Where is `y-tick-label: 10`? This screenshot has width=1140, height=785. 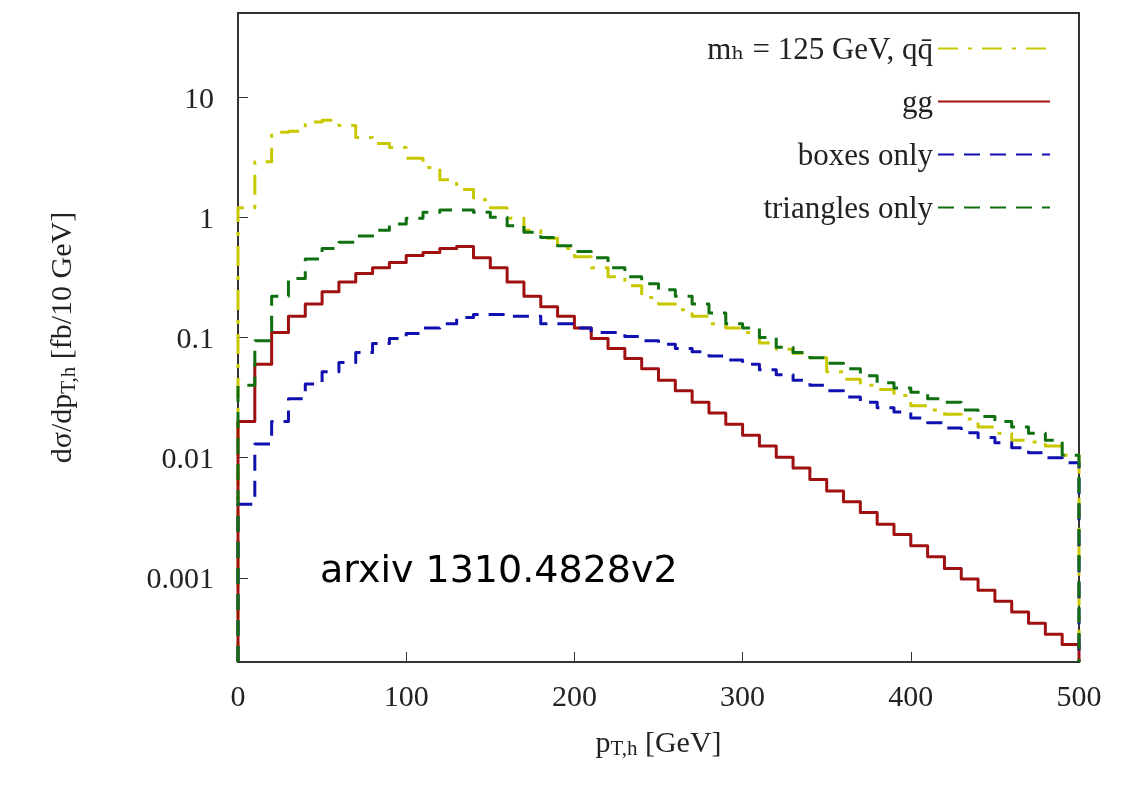
y-tick-label: 10 is located at coordinates (199, 97).